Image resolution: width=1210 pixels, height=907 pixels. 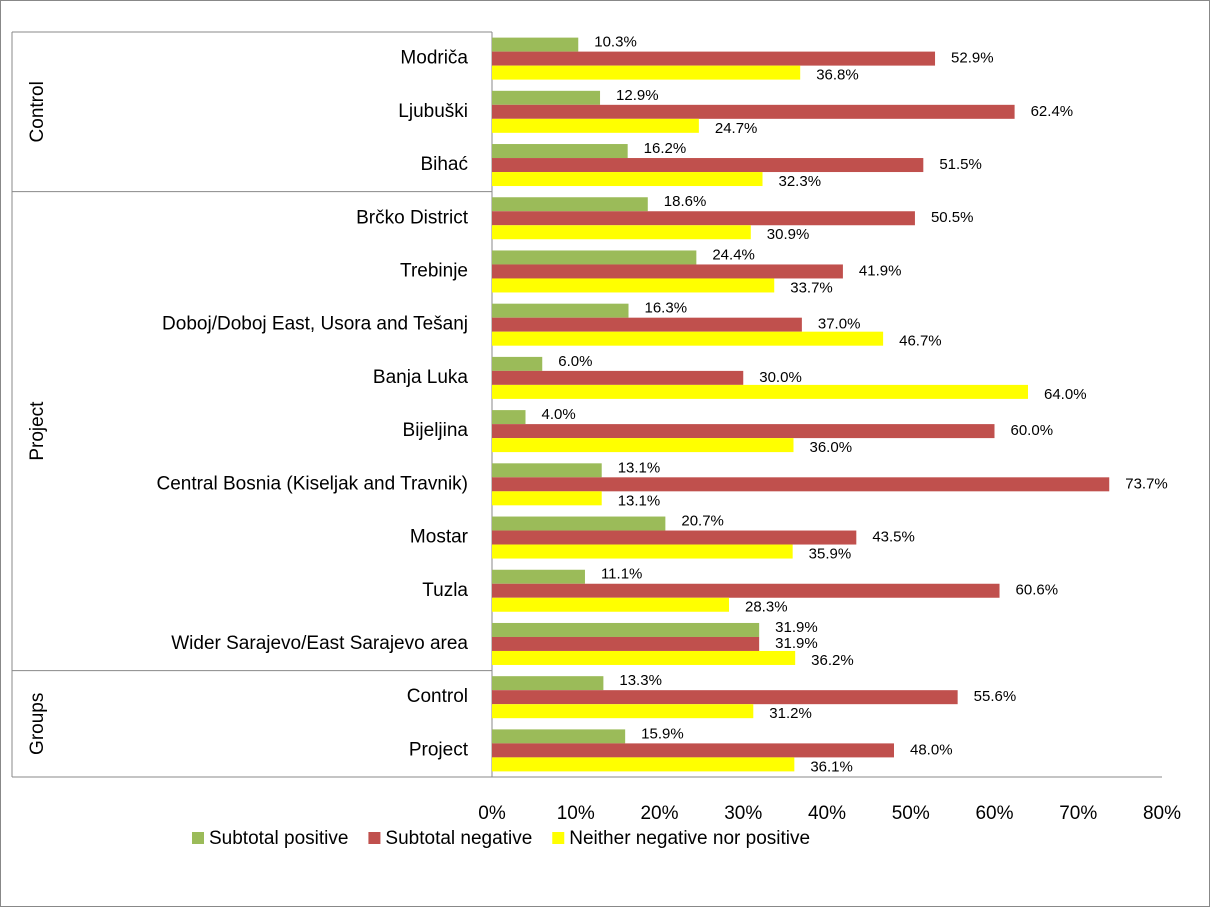 What do you see at coordinates (831, 766) in the screenshot?
I see `data-label: 36.1%` at bounding box center [831, 766].